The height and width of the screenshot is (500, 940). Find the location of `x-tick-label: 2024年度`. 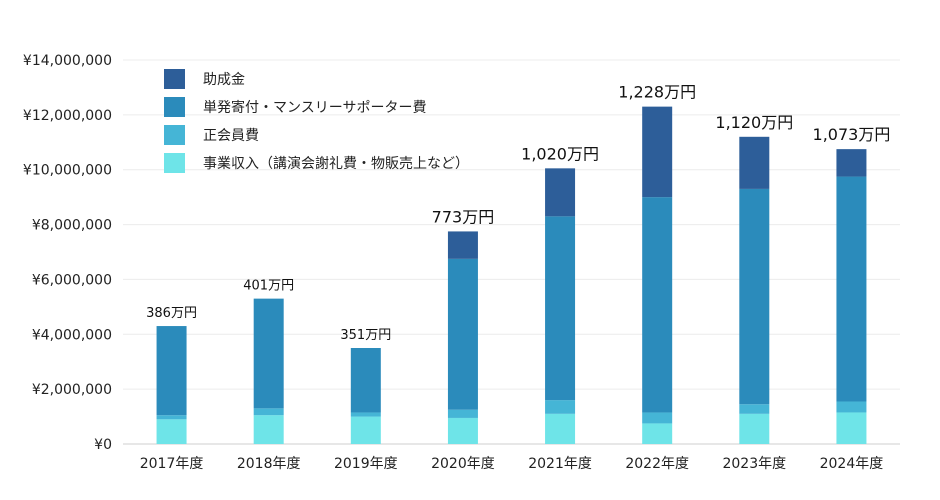

x-tick-label: 2024年度 is located at coordinates (852, 464).